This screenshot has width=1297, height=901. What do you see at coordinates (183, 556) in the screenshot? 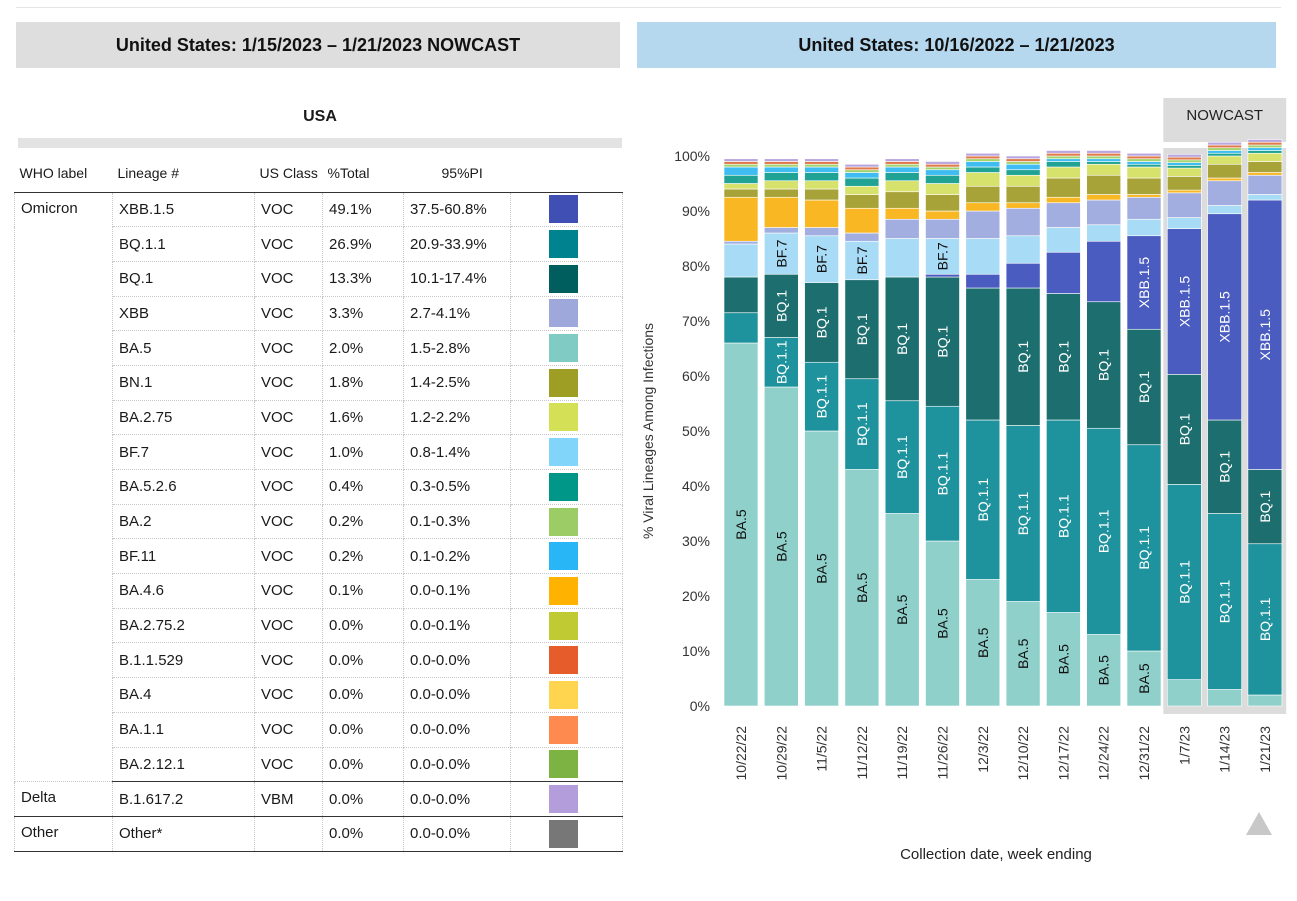
I see `lineage-cell: BF.11` at bounding box center [183, 556].